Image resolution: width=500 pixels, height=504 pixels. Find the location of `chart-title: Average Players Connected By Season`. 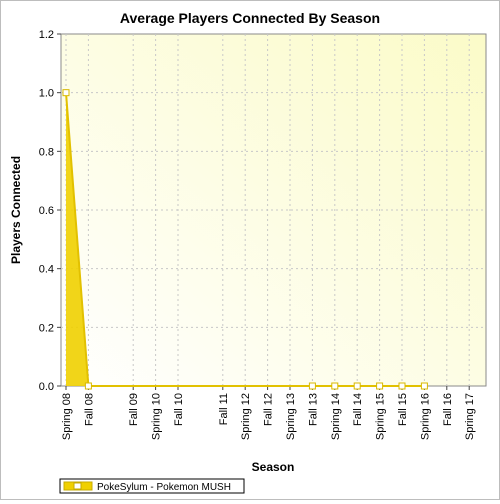

chart-title: Average Players Connected By Season is located at coordinates (250, 18).